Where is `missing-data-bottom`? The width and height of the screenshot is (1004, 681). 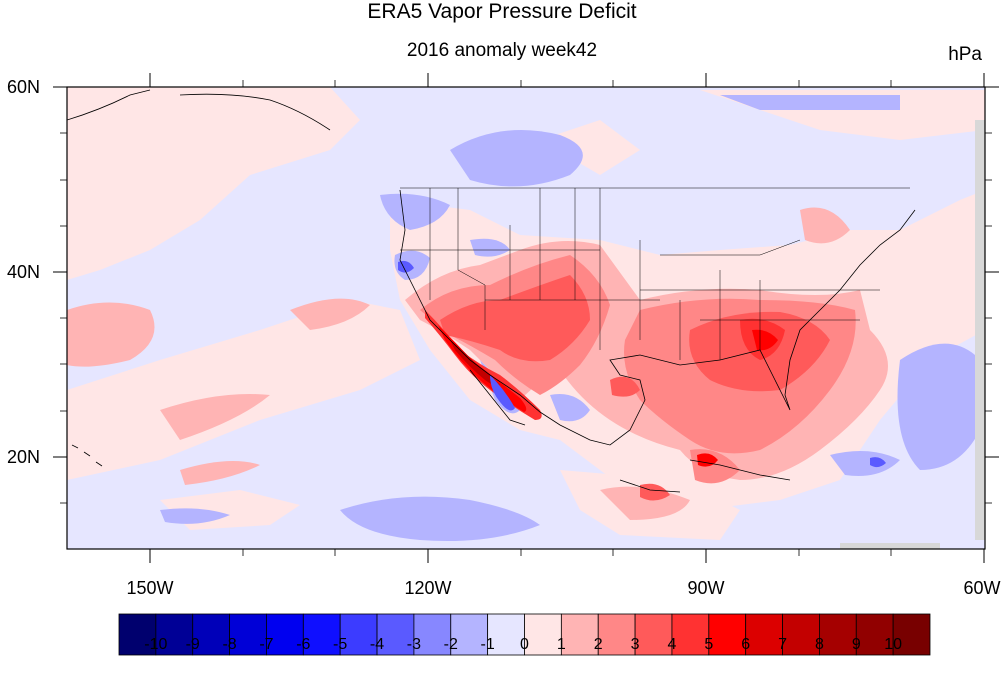
missing-data-bottom is located at coordinates (890, 546).